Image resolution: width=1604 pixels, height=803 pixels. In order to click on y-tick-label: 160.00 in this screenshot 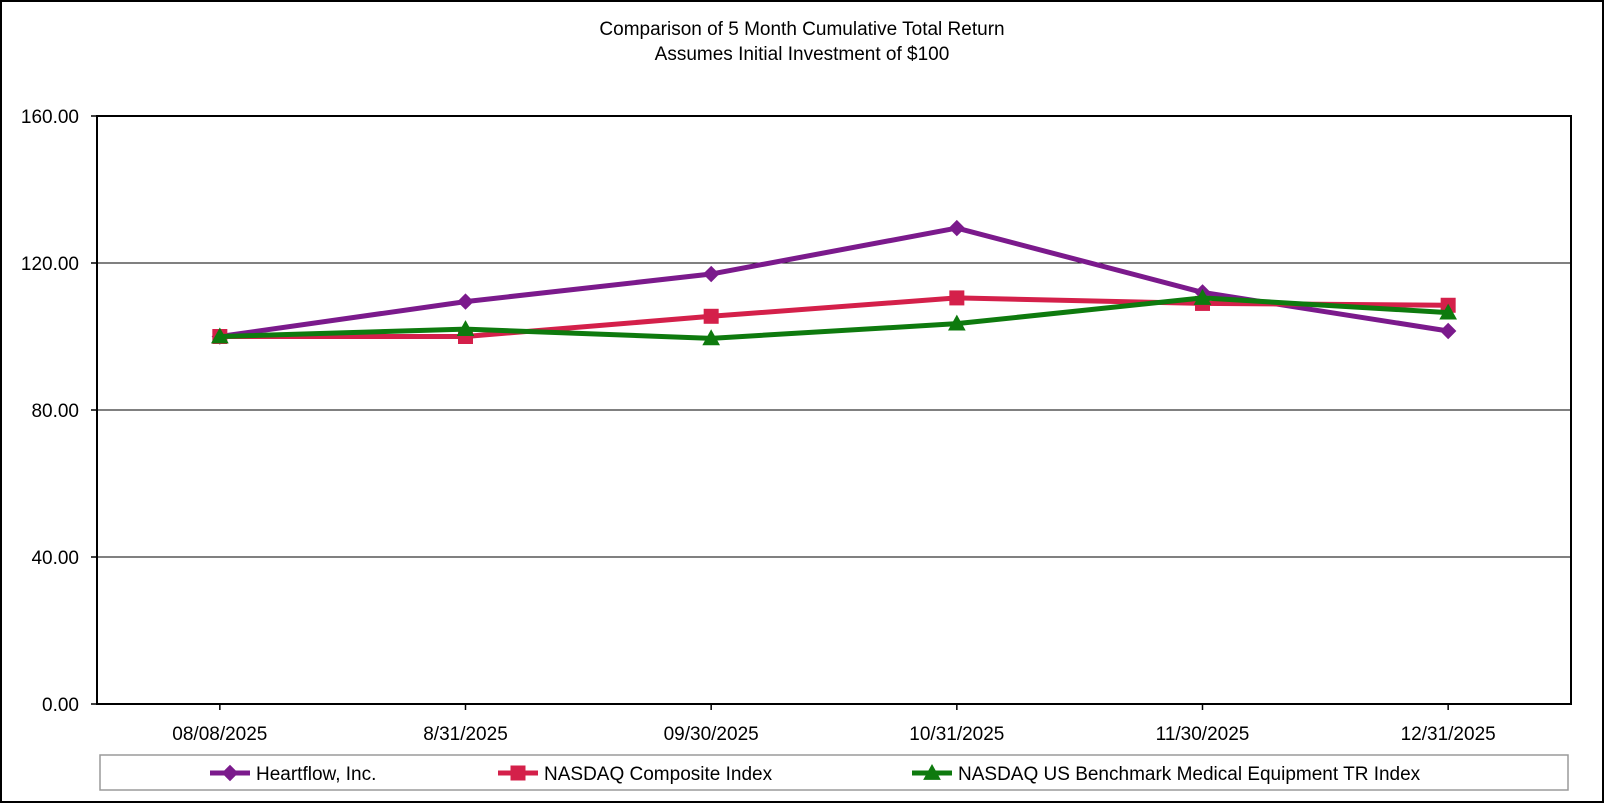, I will do `click(50, 117)`.